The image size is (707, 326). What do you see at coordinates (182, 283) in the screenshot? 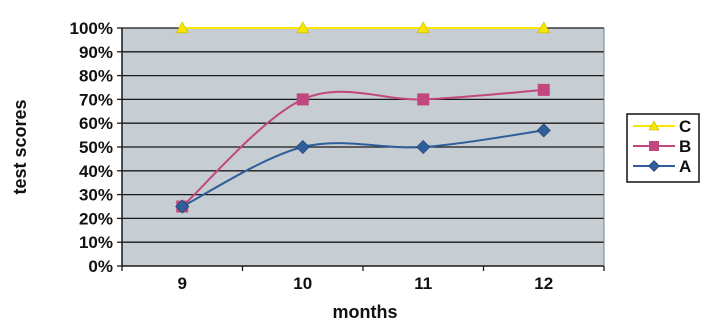
I see `x-tick-label: 9` at bounding box center [182, 283].